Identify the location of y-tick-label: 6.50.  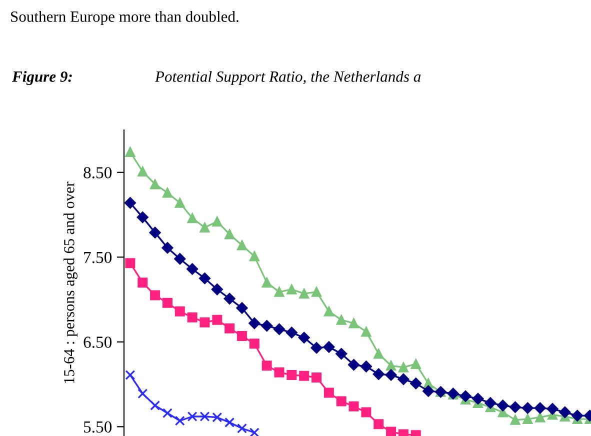
(98, 342).